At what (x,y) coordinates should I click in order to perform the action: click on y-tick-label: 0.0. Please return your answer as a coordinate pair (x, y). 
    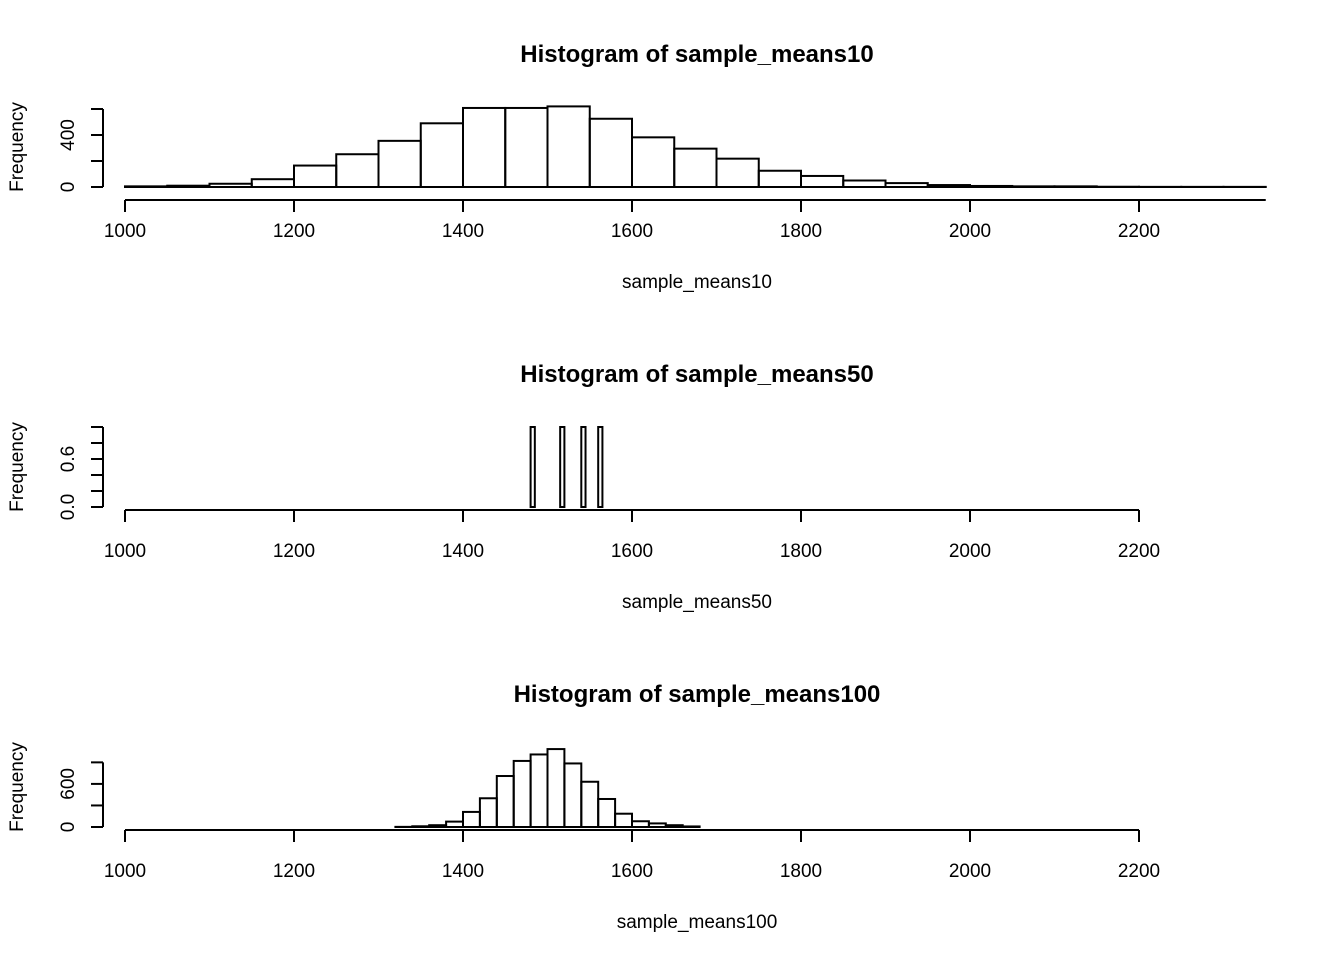
    Looking at the image, I should click on (68, 507).